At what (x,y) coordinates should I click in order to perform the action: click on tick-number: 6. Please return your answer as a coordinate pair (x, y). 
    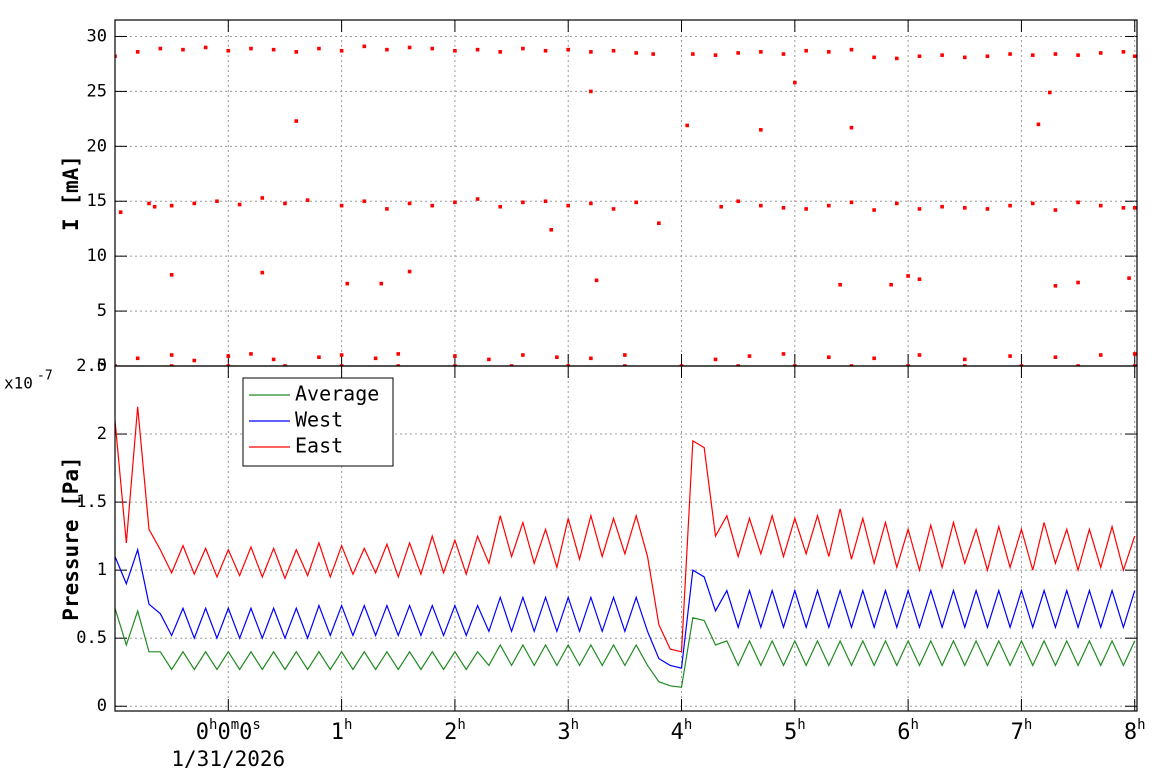
    Looking at the image, I should click on (903, 732).